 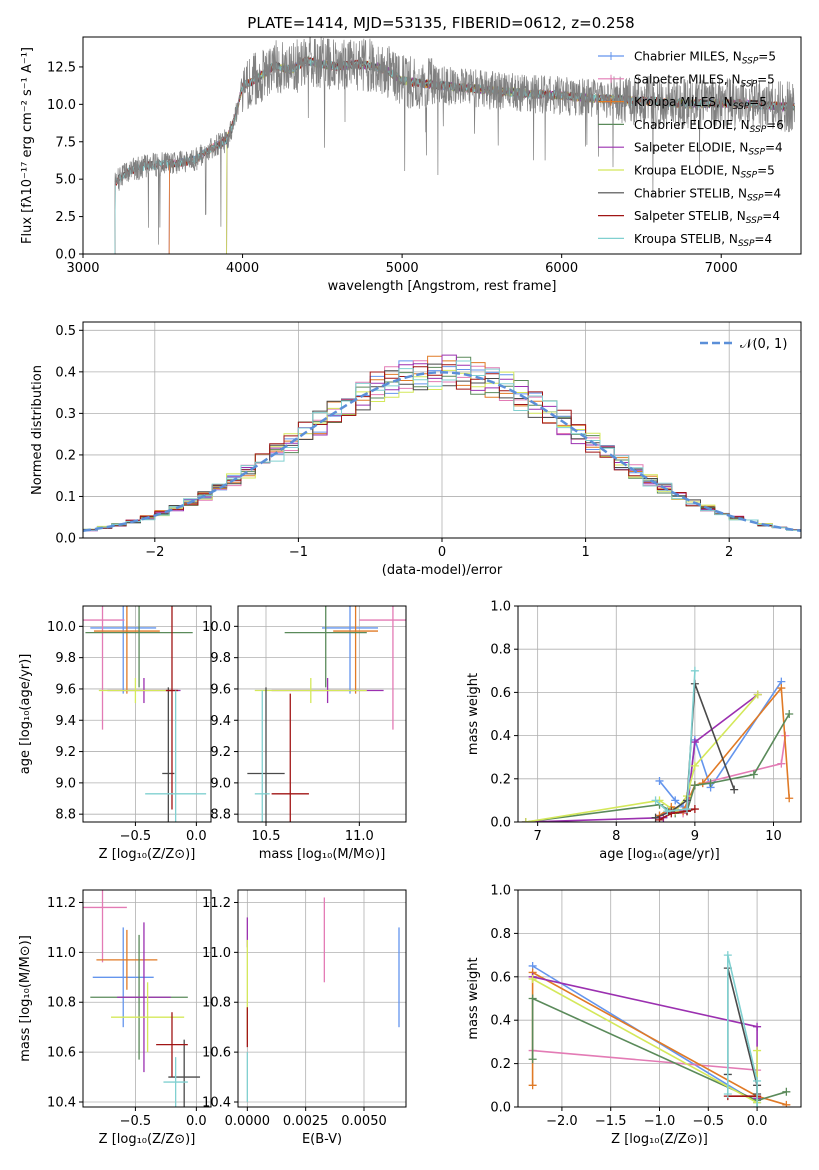 What do you see at coordinates (688, 57) in the screenshot?
I see `legend-label-base: Chabrier MILES, N` at bounding box center [688, 57].